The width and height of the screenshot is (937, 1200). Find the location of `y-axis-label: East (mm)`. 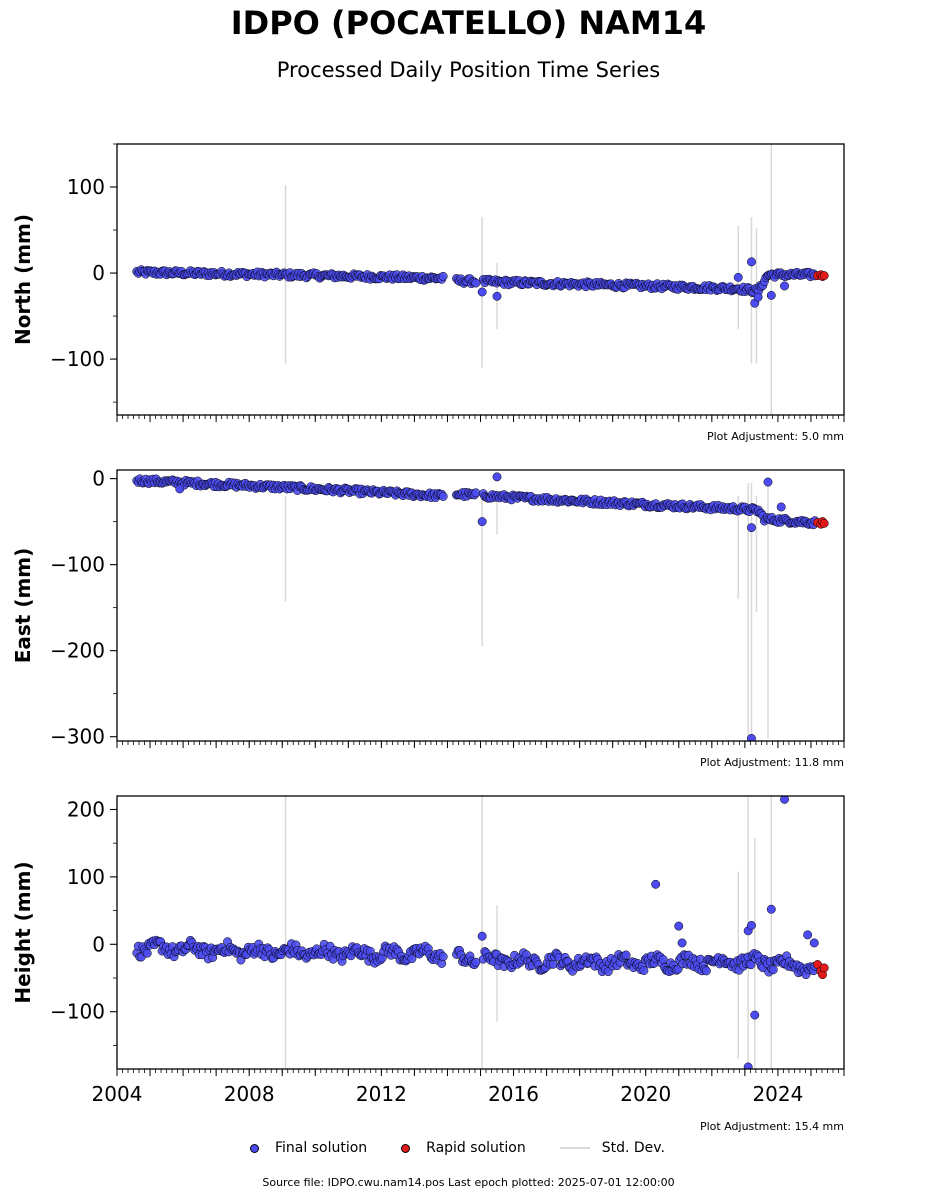

y-axis-label: East (mm) is located at coordinates (23, 606).